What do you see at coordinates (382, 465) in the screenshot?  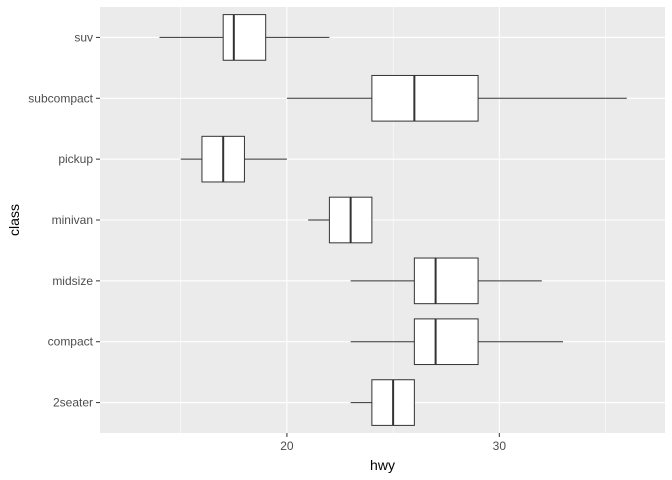 I see `x-axis-title: hwy` at bounding box center [382, 465].